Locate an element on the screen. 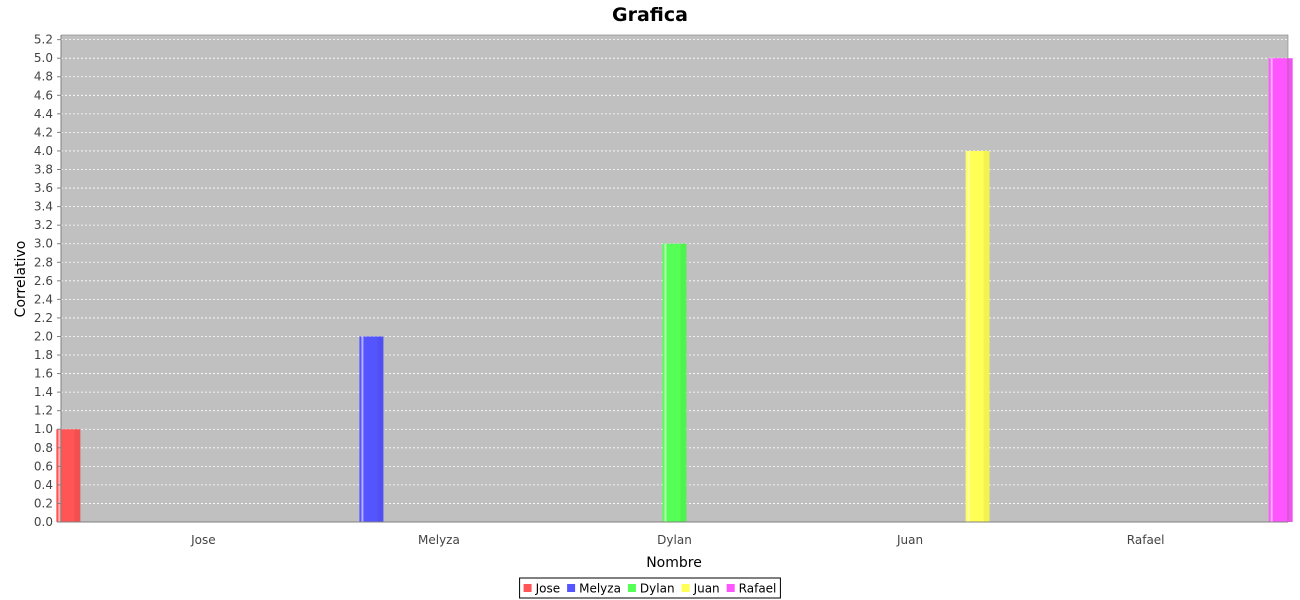 The height and width of the screenshot is (600, 1300). x-tick-label: Juan is located at coordinates (909, 540).